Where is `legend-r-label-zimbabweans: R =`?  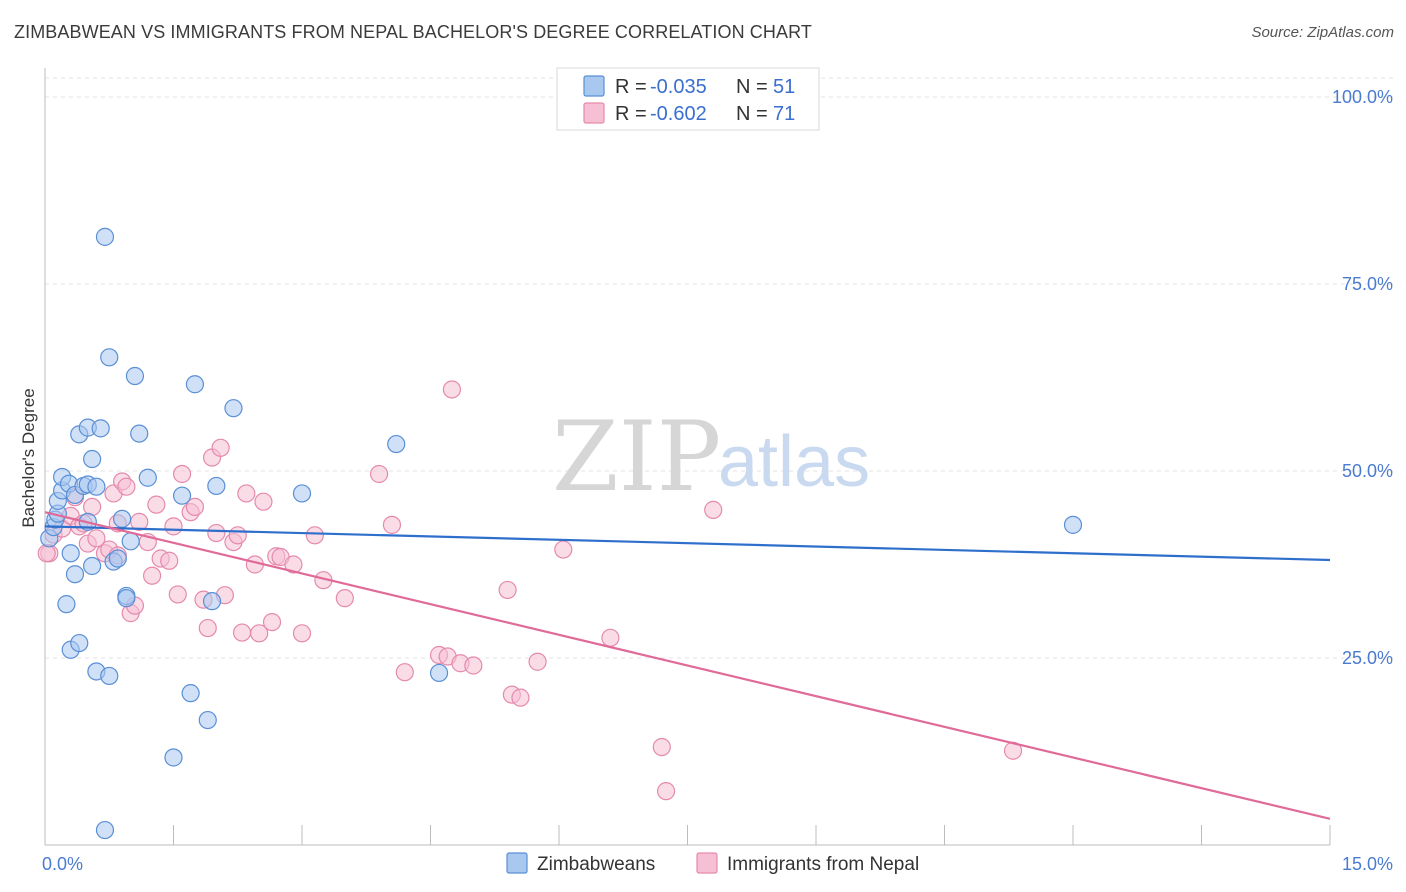 legend-r-label-zimbabweans: R = is located at coordinates (631, 87).